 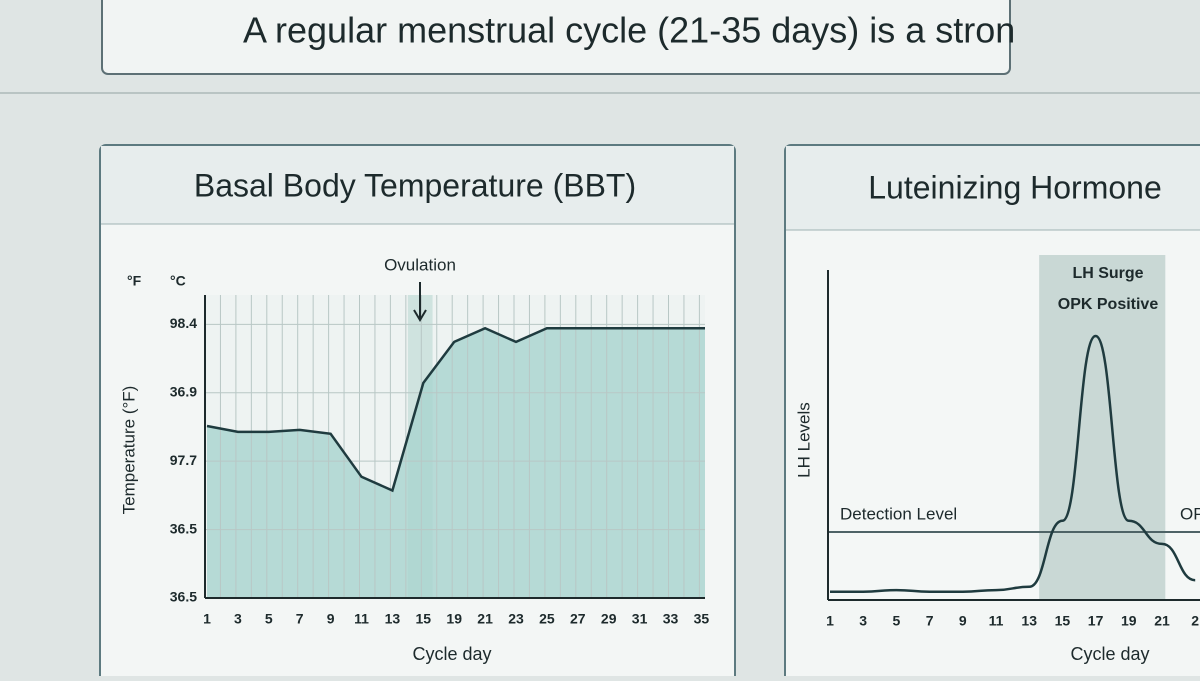 What do you see at coordinates (183, 391) in the screenshot?
I see `y-tick-label: 36.9` at bounding box center [183, 391].